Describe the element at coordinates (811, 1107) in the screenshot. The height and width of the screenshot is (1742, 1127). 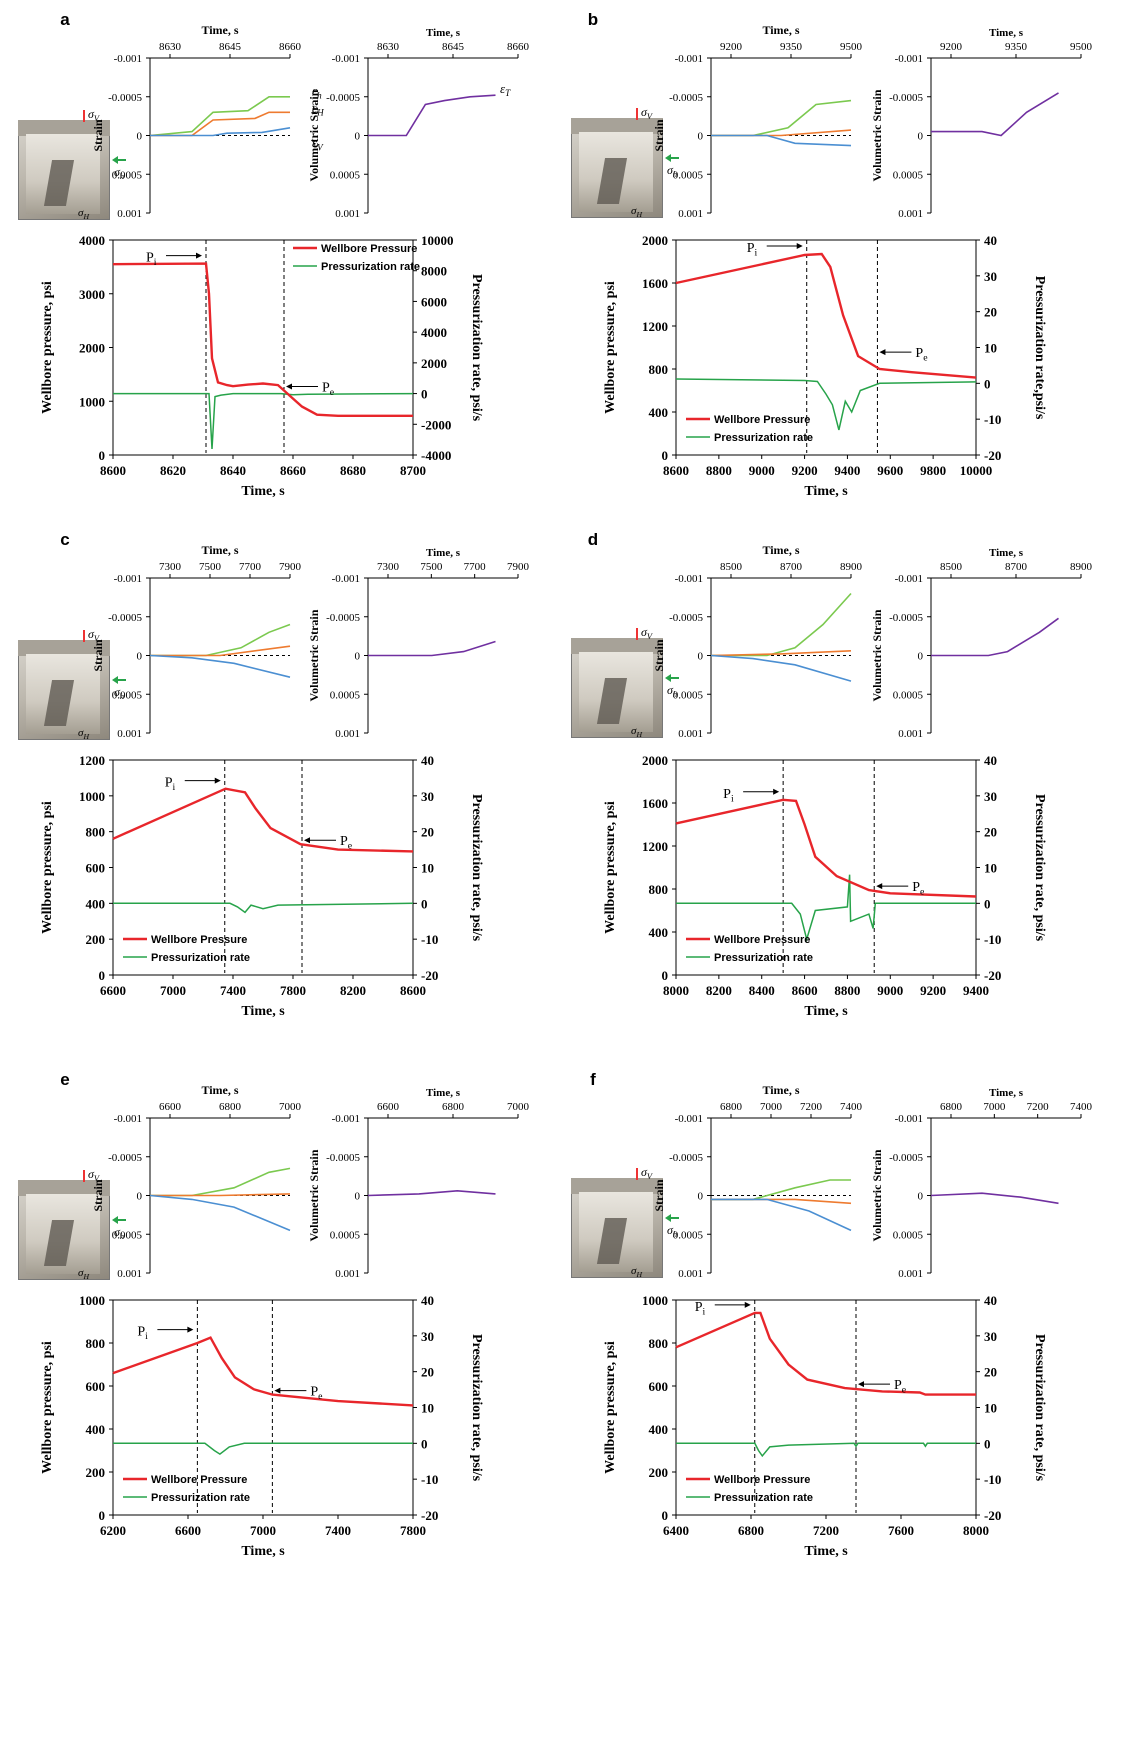
I see `strain-xtick-label: 7200` at that location.